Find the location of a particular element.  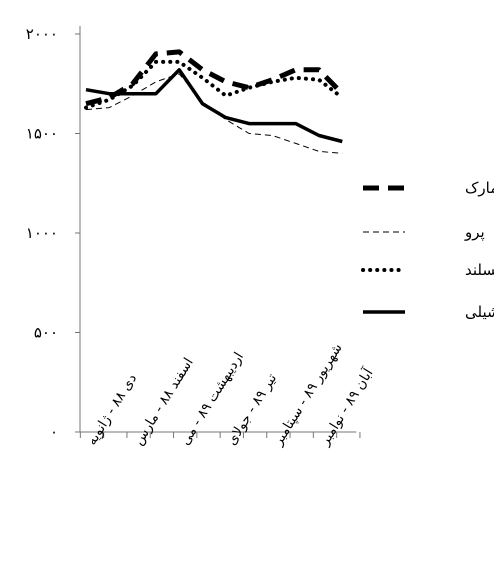

y-tick-label: ۲۰۰۰ is located at coordinates (42, 34).